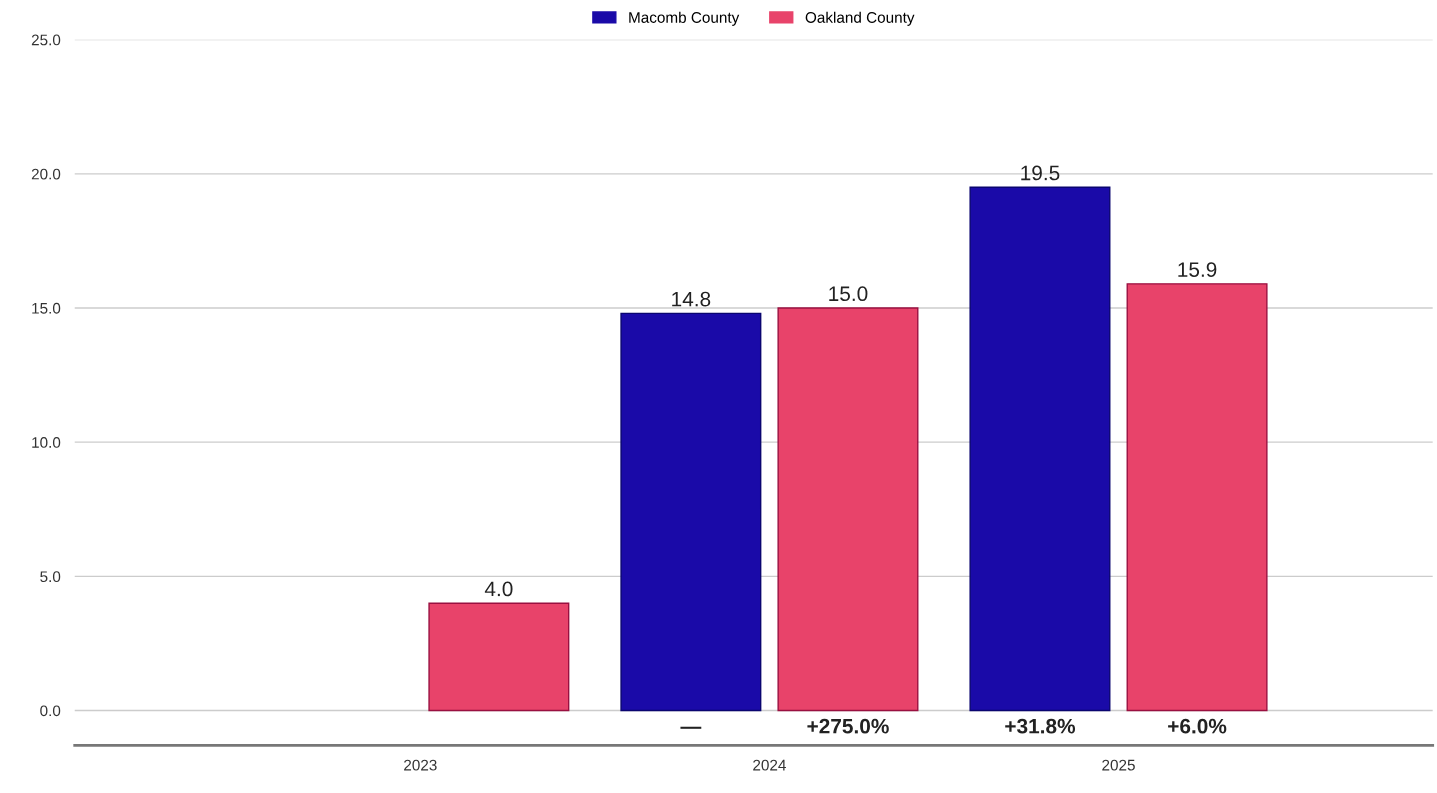  I want to click on y-tick-label: 0.0, so click(50, 711).